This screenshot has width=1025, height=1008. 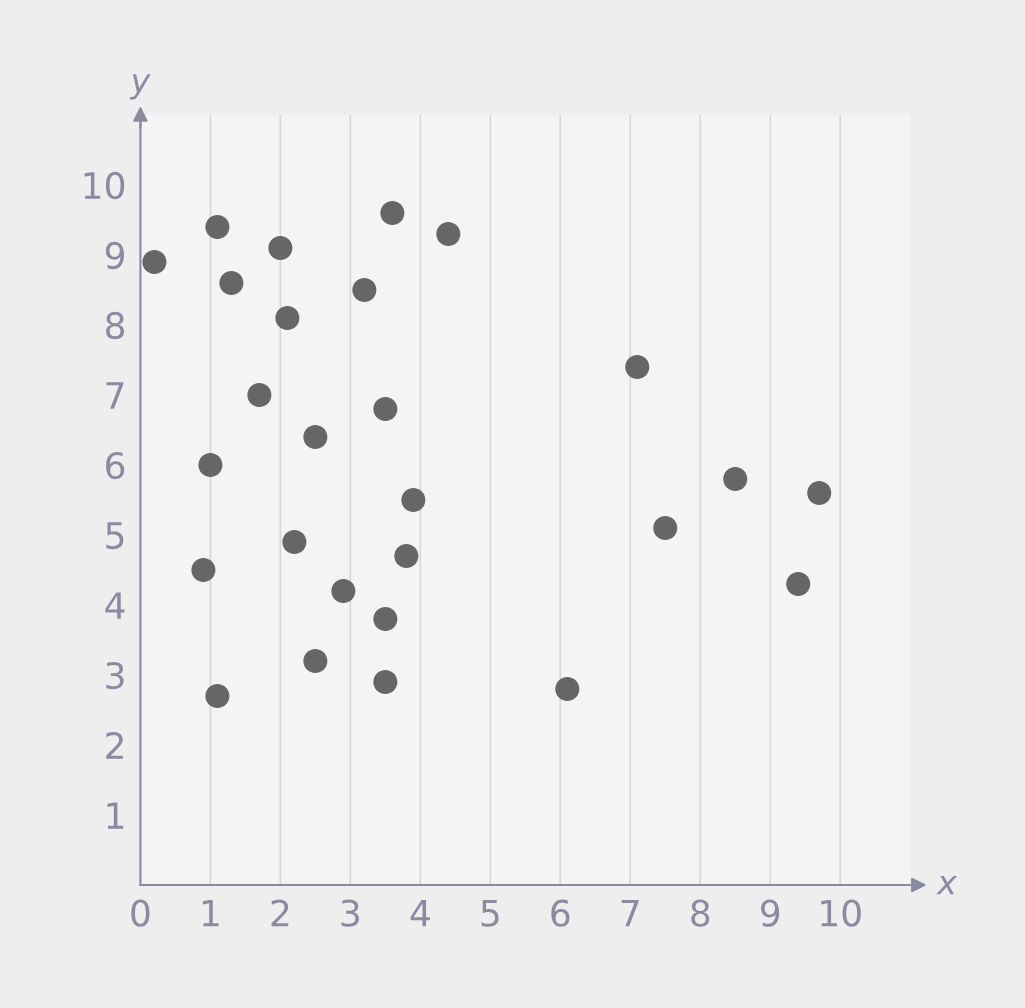 What do you see at coordinates (770, 913) in the screenshot?
I see `x-tick-label: 9` at bounding box center [770, 913].